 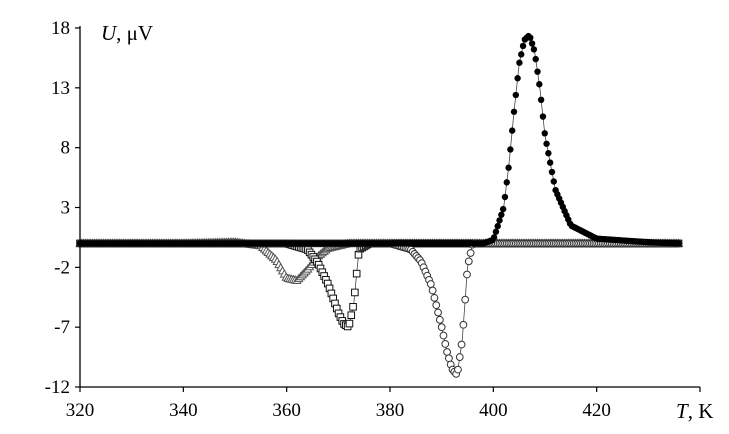 What do you see at coordinates (596, 410) in the screenshot?
I see `x-tick-label: 420` at bounding box center [596, 410].